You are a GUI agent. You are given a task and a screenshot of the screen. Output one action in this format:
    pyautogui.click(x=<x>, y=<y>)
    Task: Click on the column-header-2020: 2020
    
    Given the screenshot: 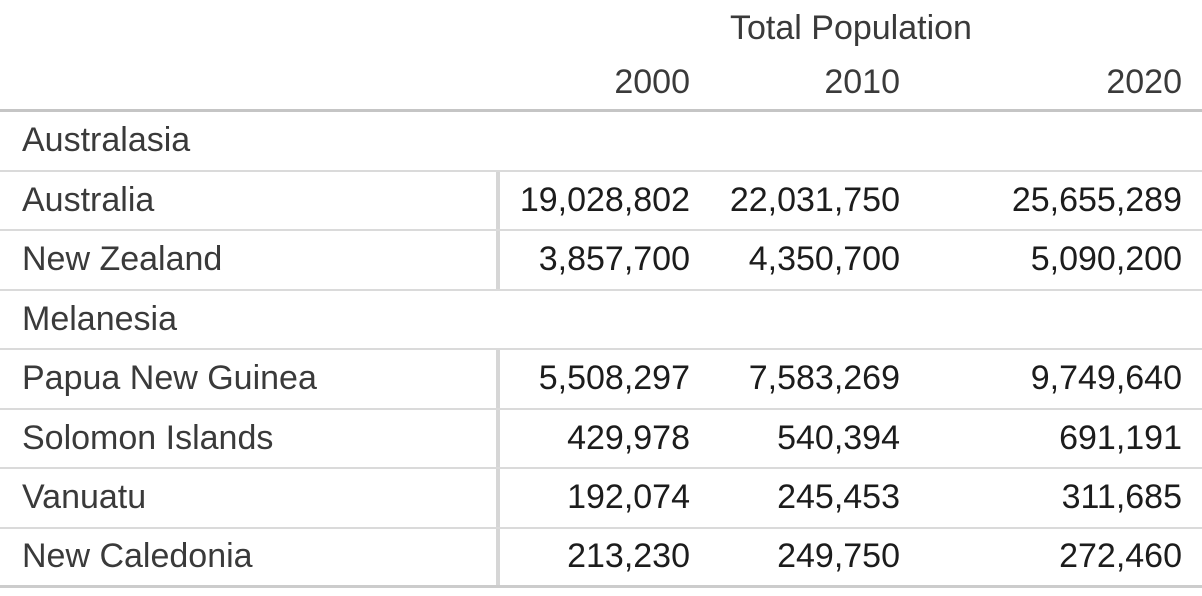 What is the action you would take?
    pyautogui.click(x=1144, y=82)
    